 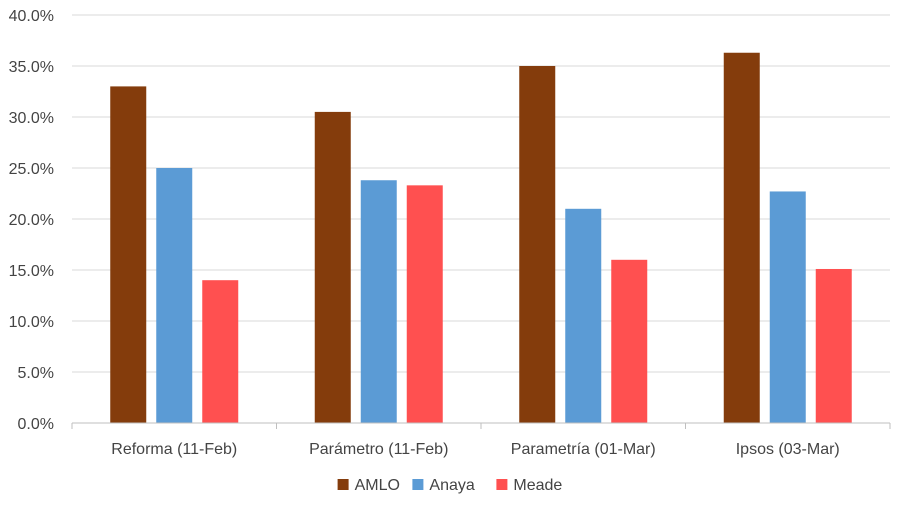 I want to click on legend-label: AMLO, so click(x=377, y=485).